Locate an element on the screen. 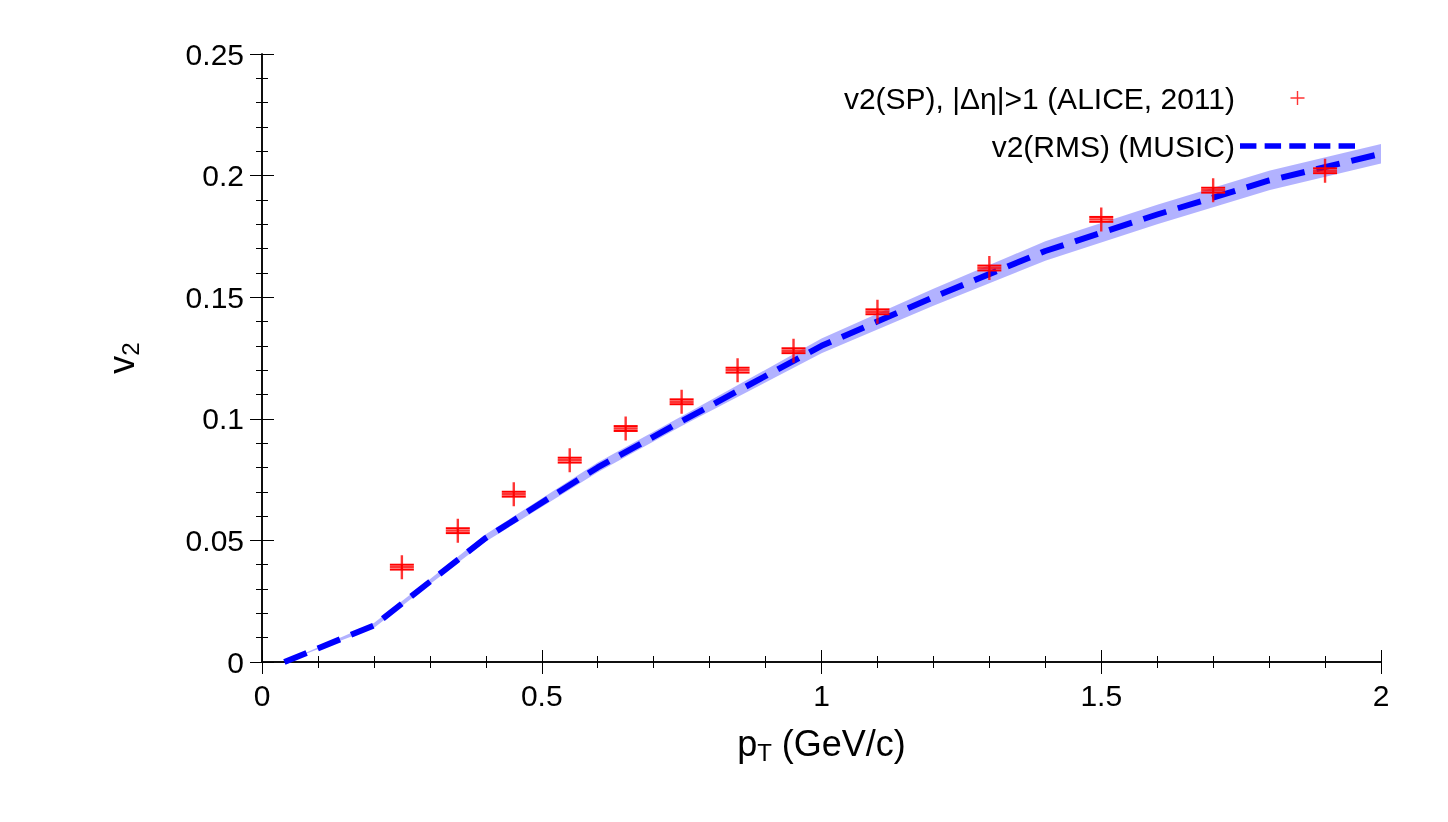 This screenshot has height=822, width=1448. y-tick-label: 0.1 is located at coordinates (223, 419).